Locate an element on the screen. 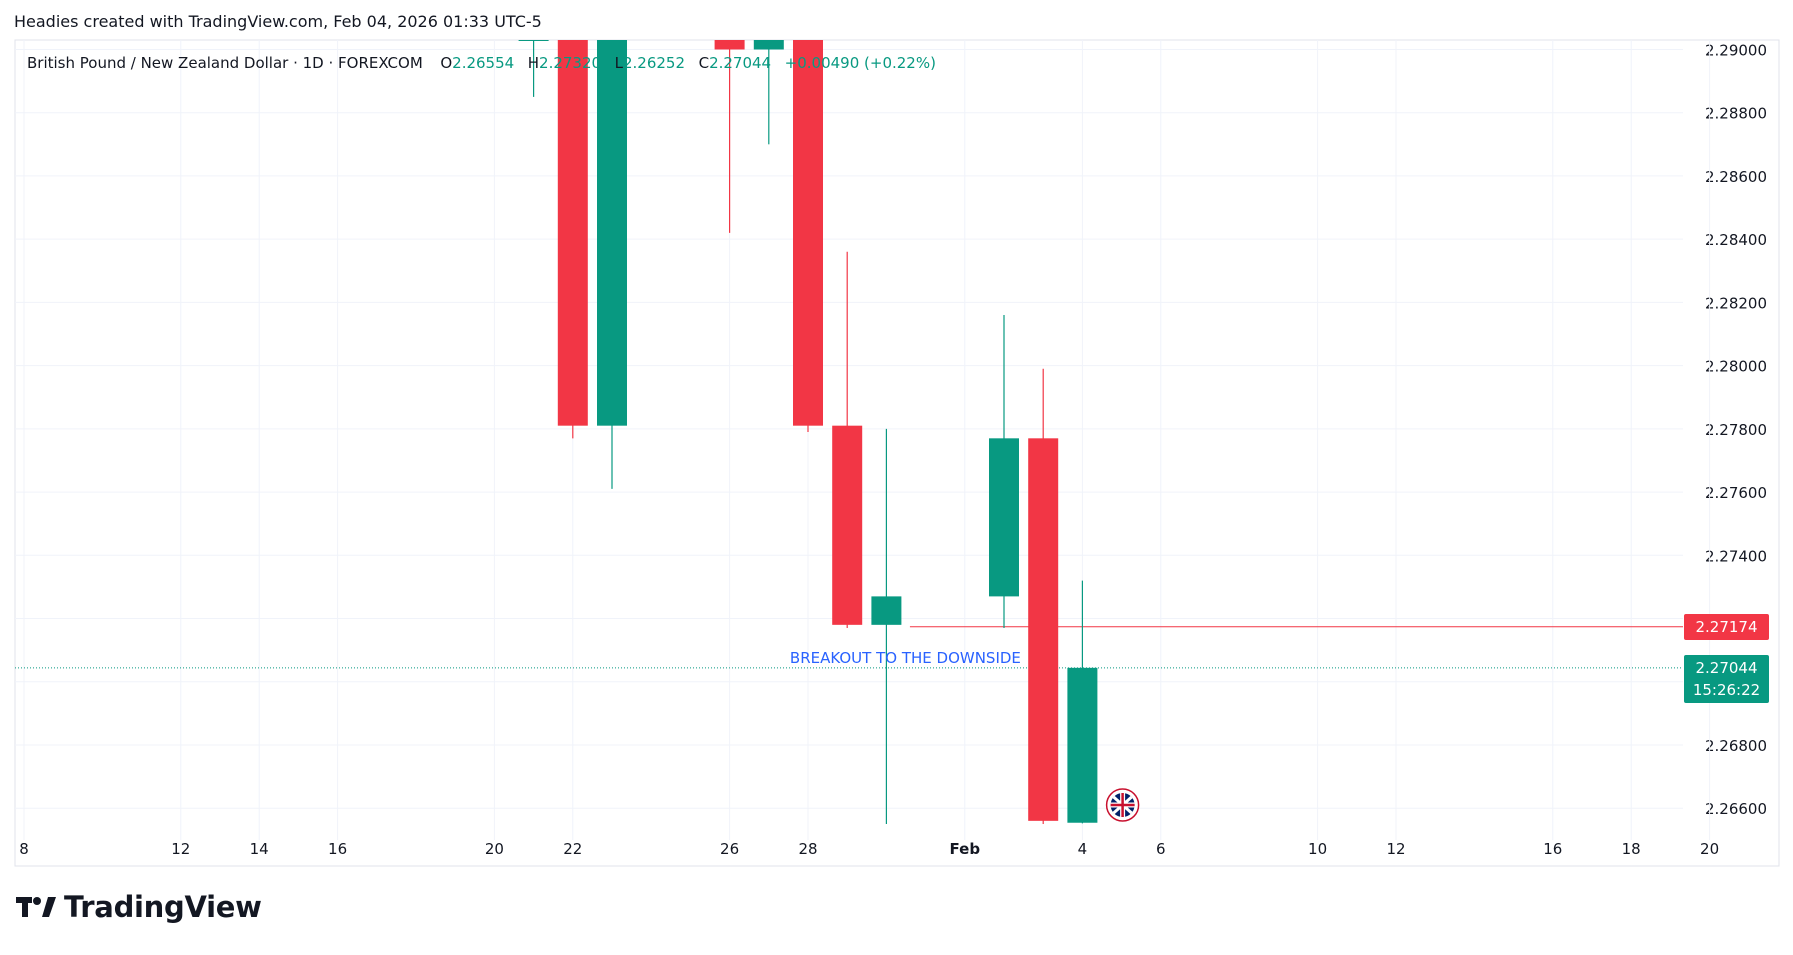  current-price-tag: 2.27044 15:26:22 is located at coordinates (1726, 679).